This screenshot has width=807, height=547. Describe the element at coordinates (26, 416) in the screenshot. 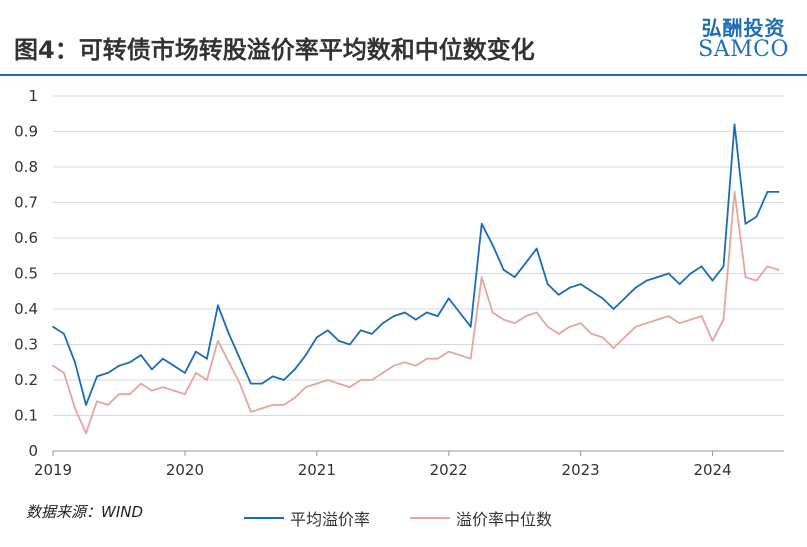

I see `y-tick-label: 0.1` at that location.